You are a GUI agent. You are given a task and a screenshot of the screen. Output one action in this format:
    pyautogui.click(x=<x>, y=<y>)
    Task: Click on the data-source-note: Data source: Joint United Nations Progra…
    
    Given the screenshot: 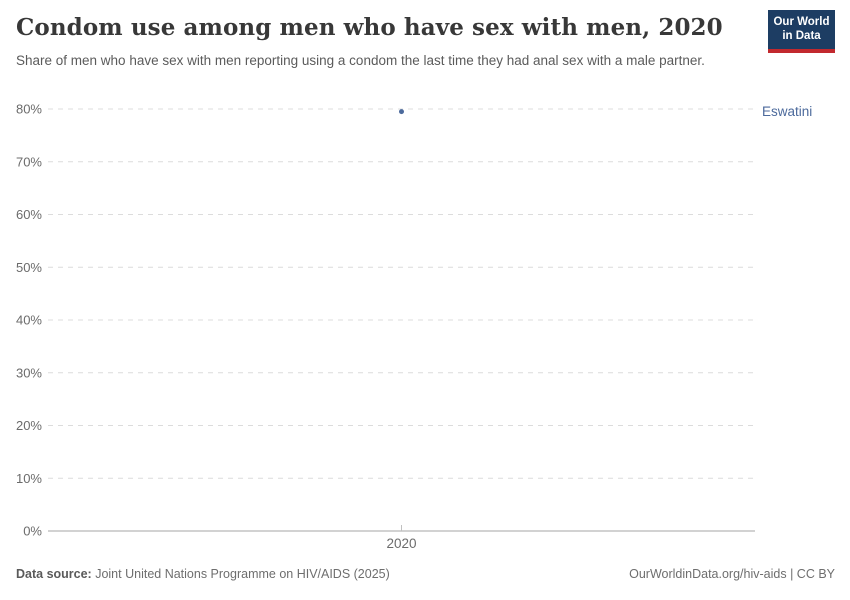 What is the action you would take?
    pyautogui.click(x=203, y=574)
    